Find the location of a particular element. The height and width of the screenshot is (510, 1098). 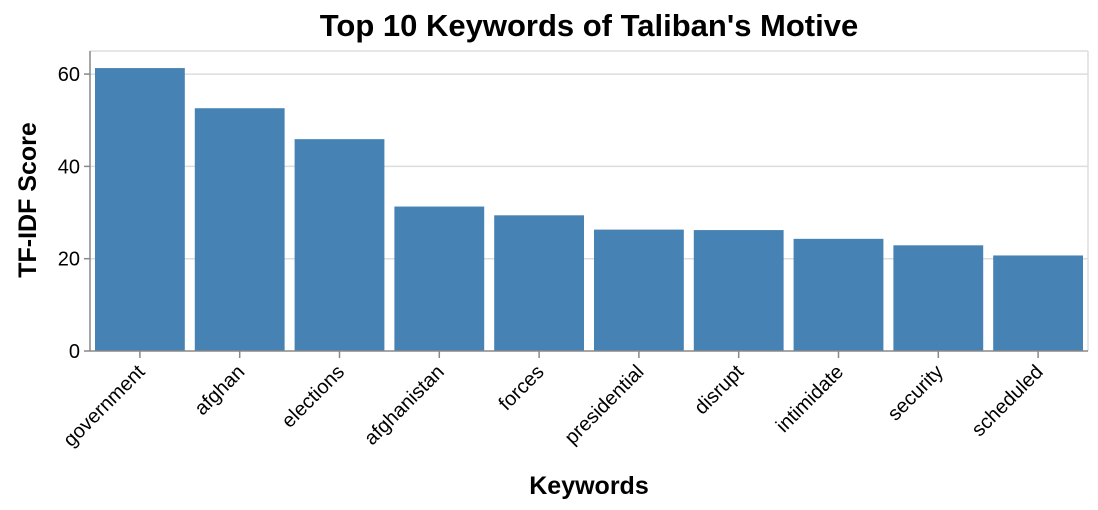

bar-intimidate is located at coordinates (838, 294).